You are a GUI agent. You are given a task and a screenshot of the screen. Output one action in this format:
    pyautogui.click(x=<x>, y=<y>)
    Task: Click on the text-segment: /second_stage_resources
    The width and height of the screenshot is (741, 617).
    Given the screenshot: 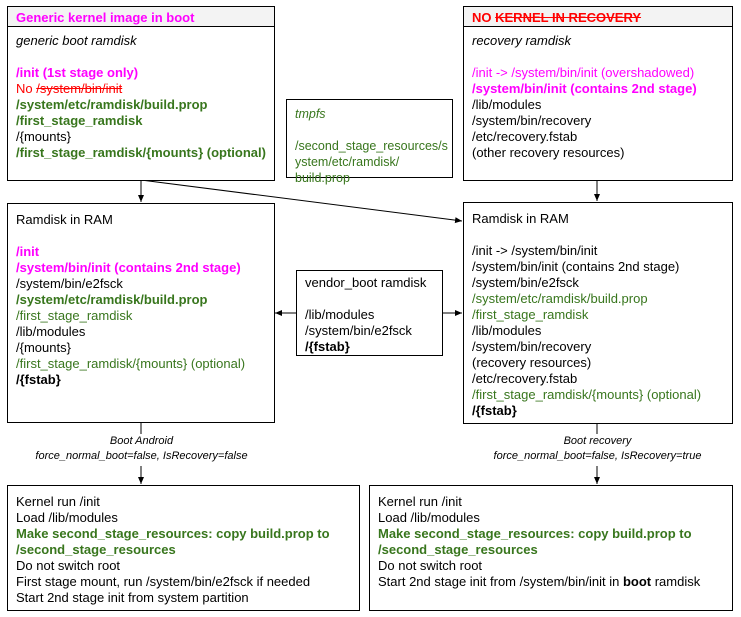 What is the action you would take?
    pyautogui.click(x=458, y=549)
    